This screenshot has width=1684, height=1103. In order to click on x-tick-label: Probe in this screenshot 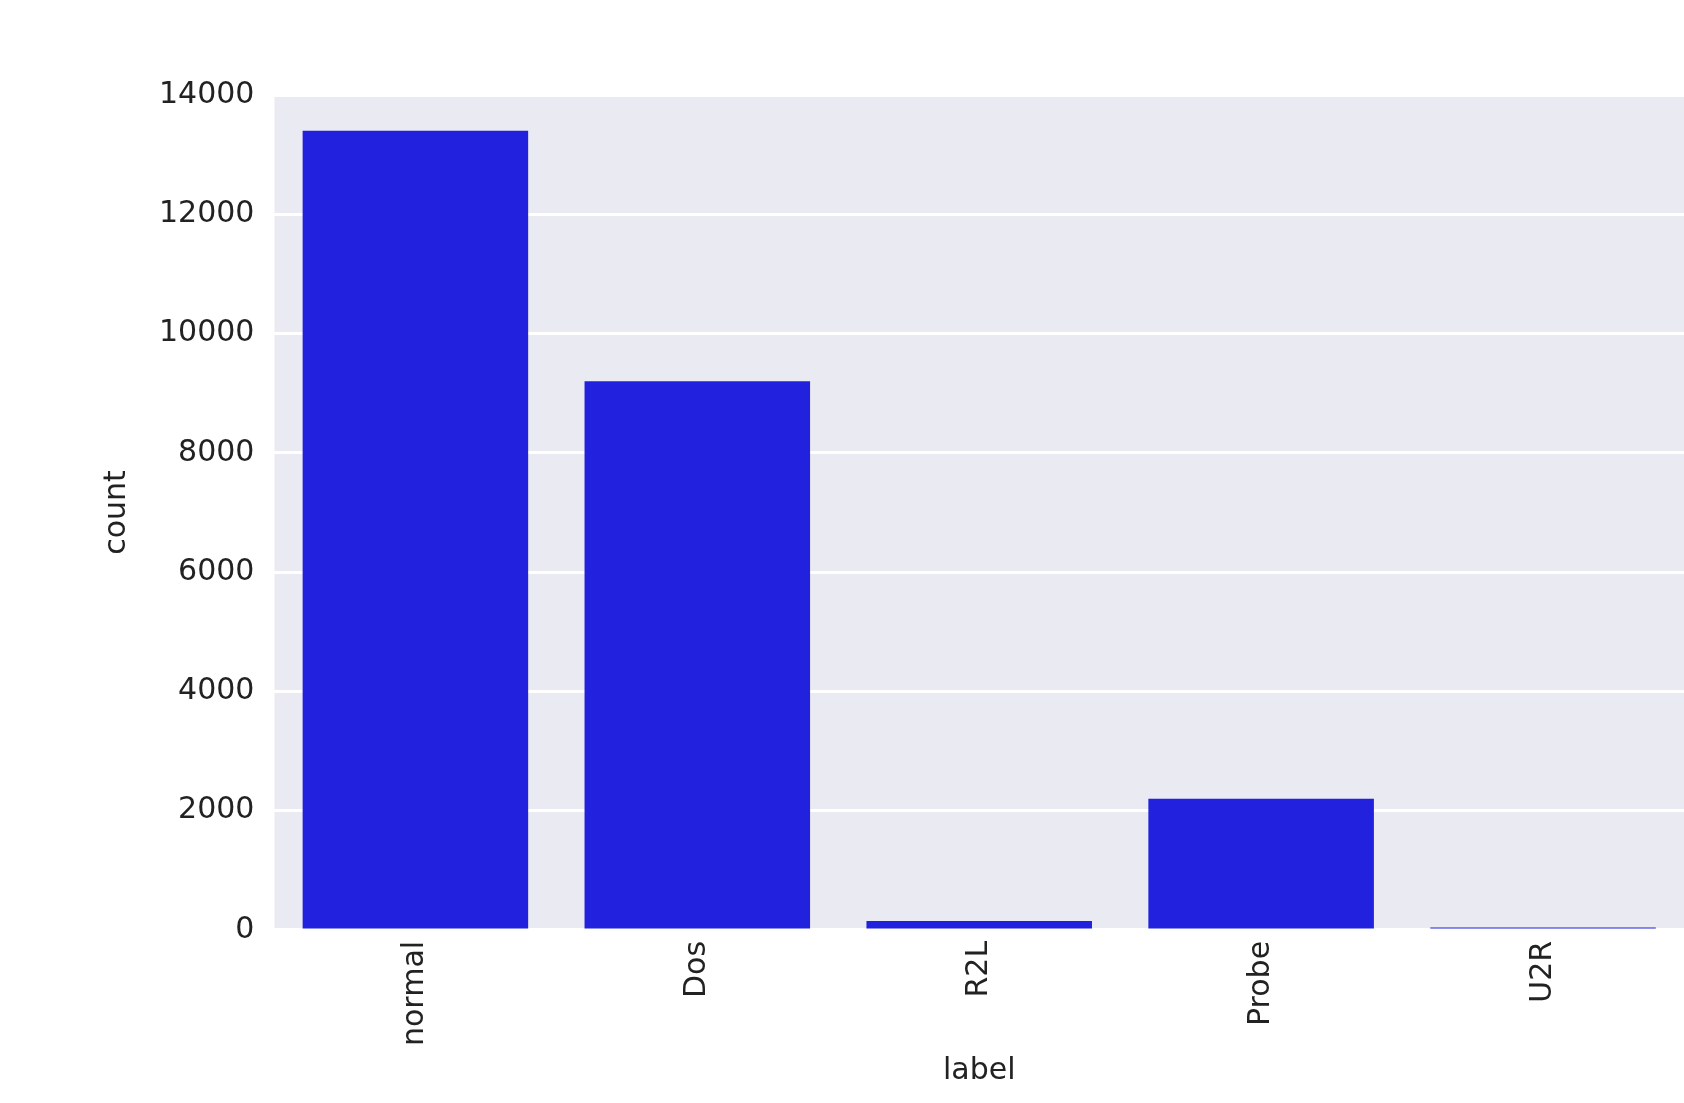, I will do `click(1258, 983)`.